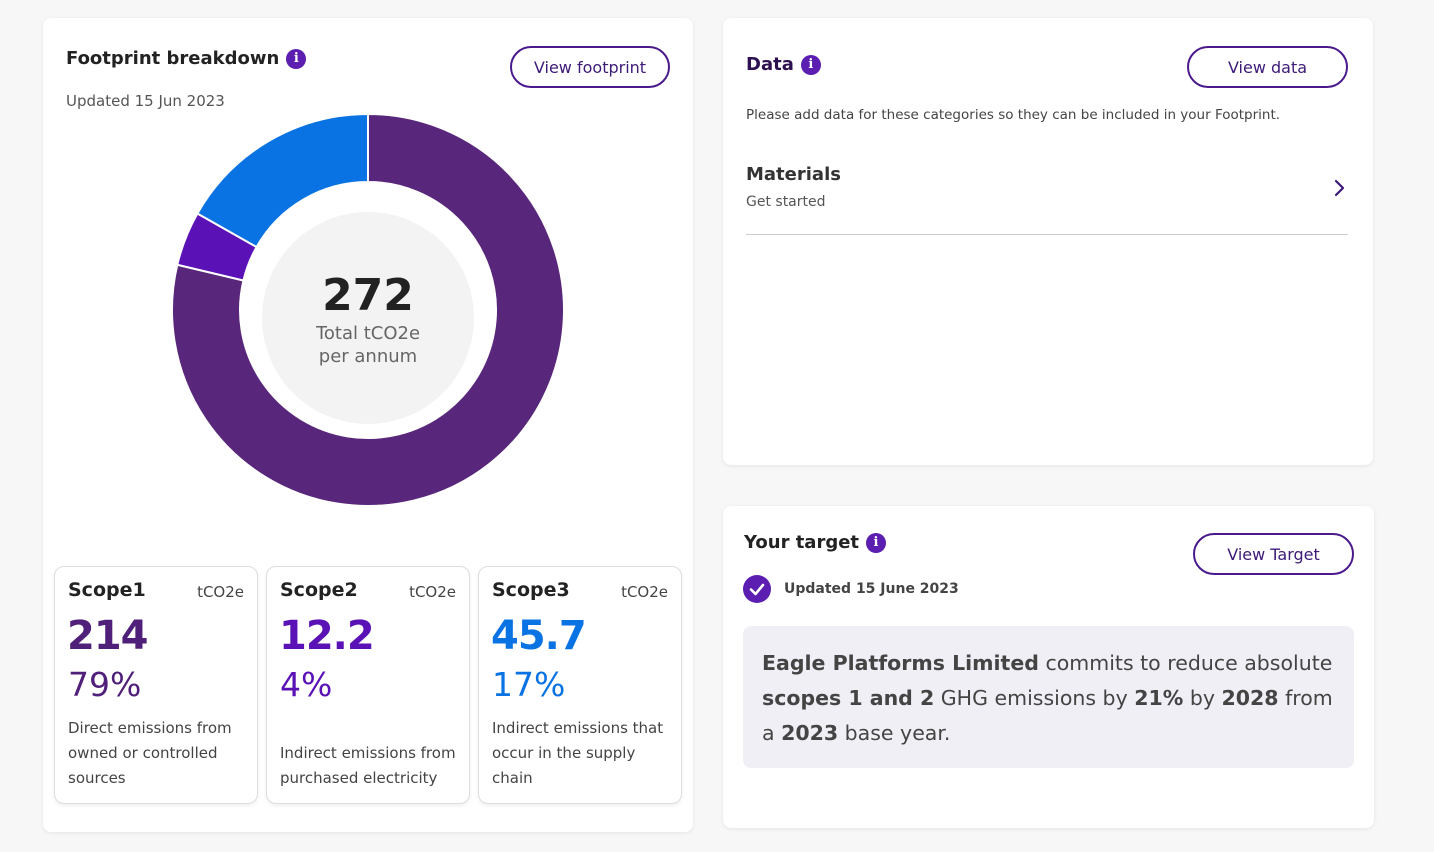  I want to click on target-company: Eagle Platforms Limited, so click(900, 663).